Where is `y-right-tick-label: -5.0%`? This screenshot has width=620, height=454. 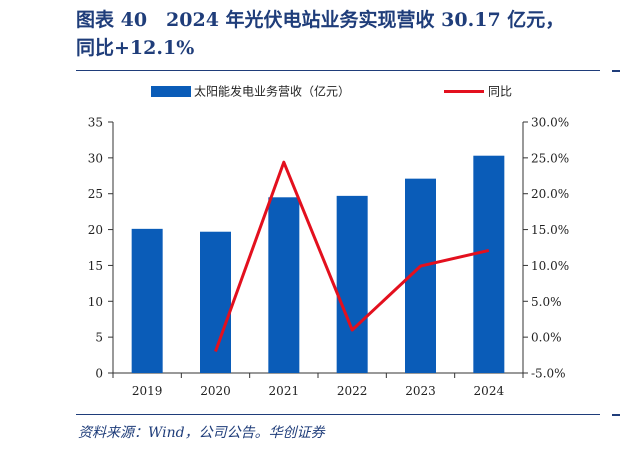
y-right-tick-label: -5.0% is located at coordinates (548, 374).